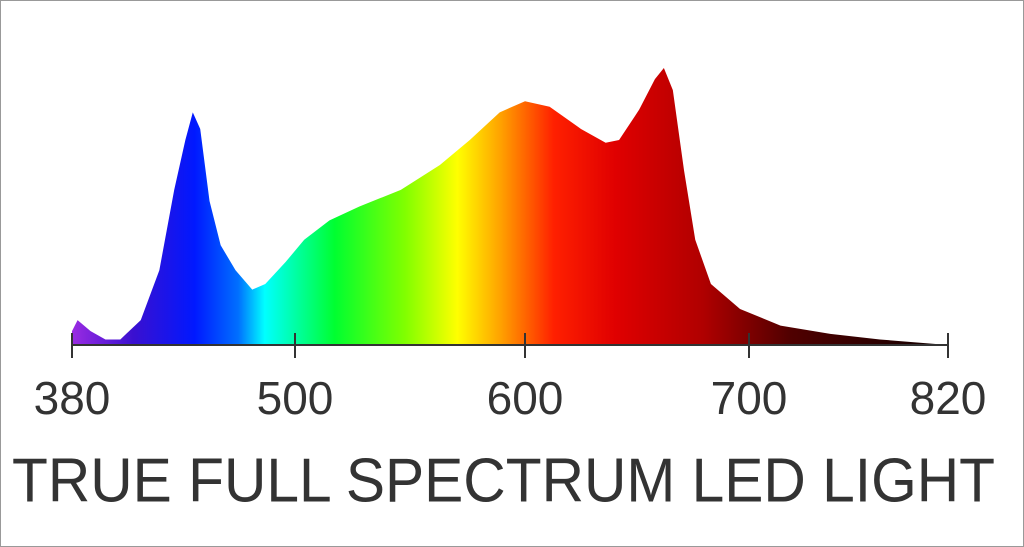 The image size is (1024, 547). Describe the element at coordinates (295, 398) in the screenshot. I see `x-tick-label: 500` at that location.